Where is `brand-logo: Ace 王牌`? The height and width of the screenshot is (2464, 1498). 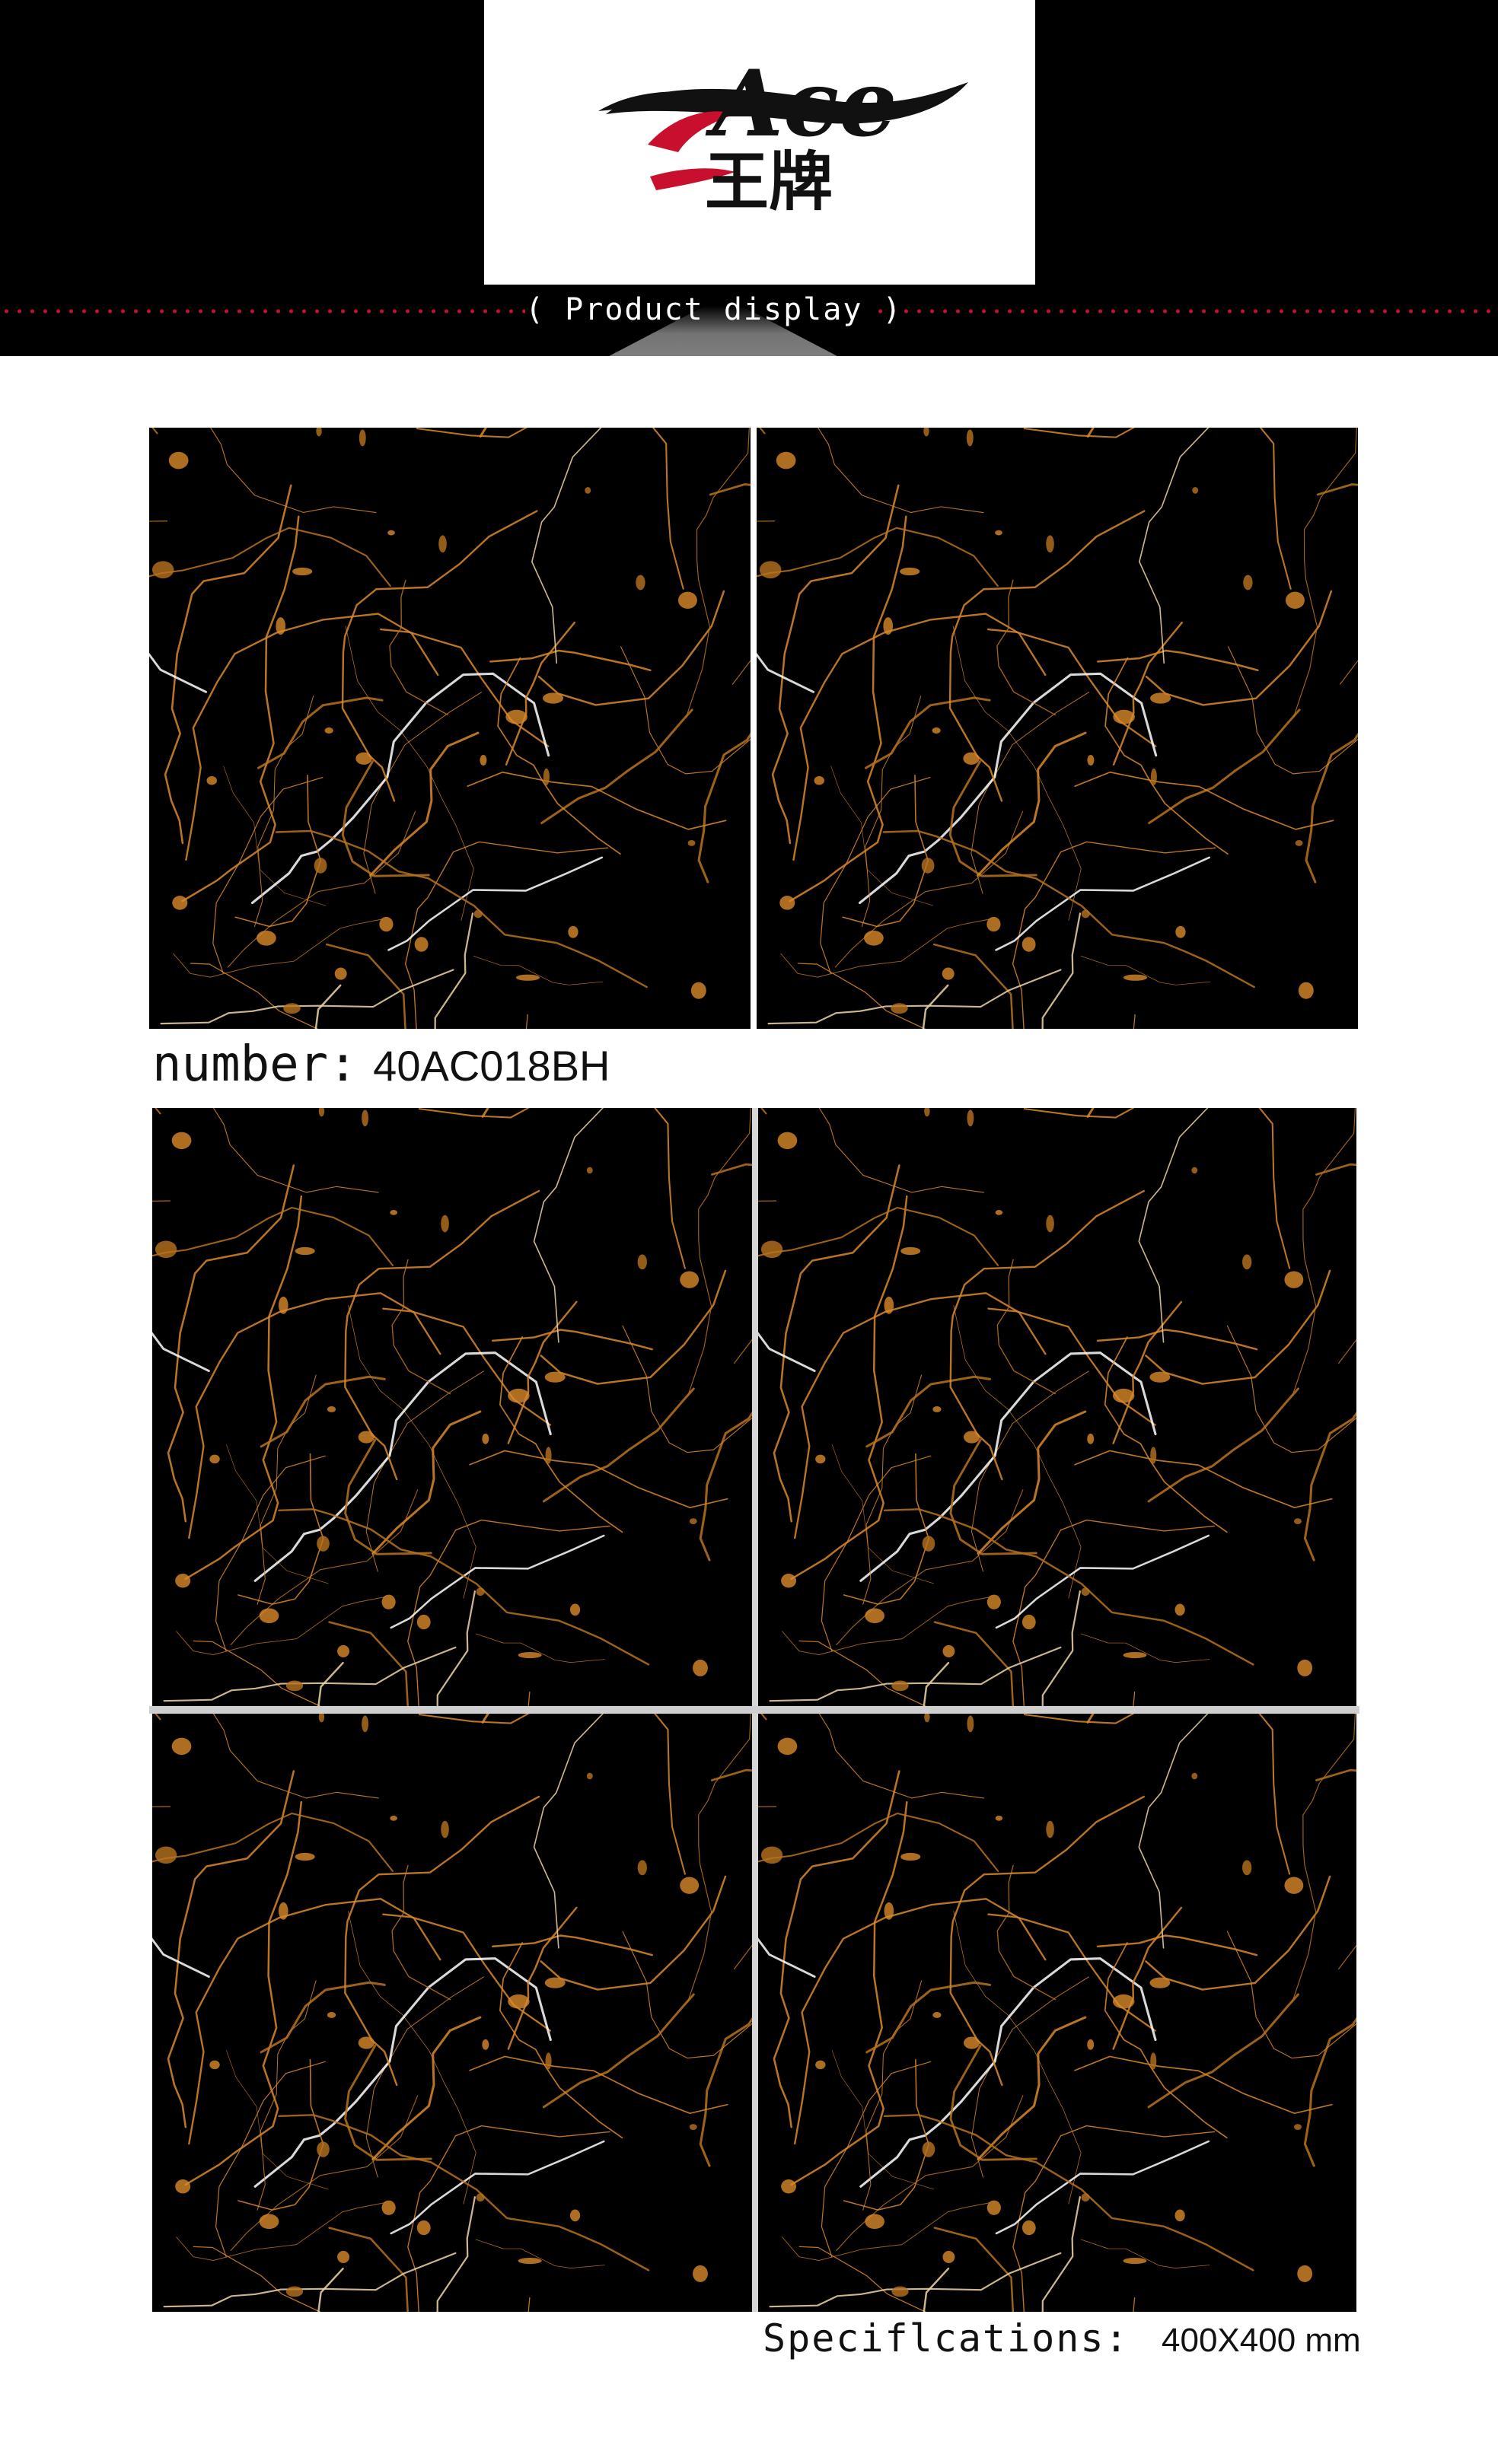 brand-logo: Ace 王牌 is located at coordinates (759, 142).